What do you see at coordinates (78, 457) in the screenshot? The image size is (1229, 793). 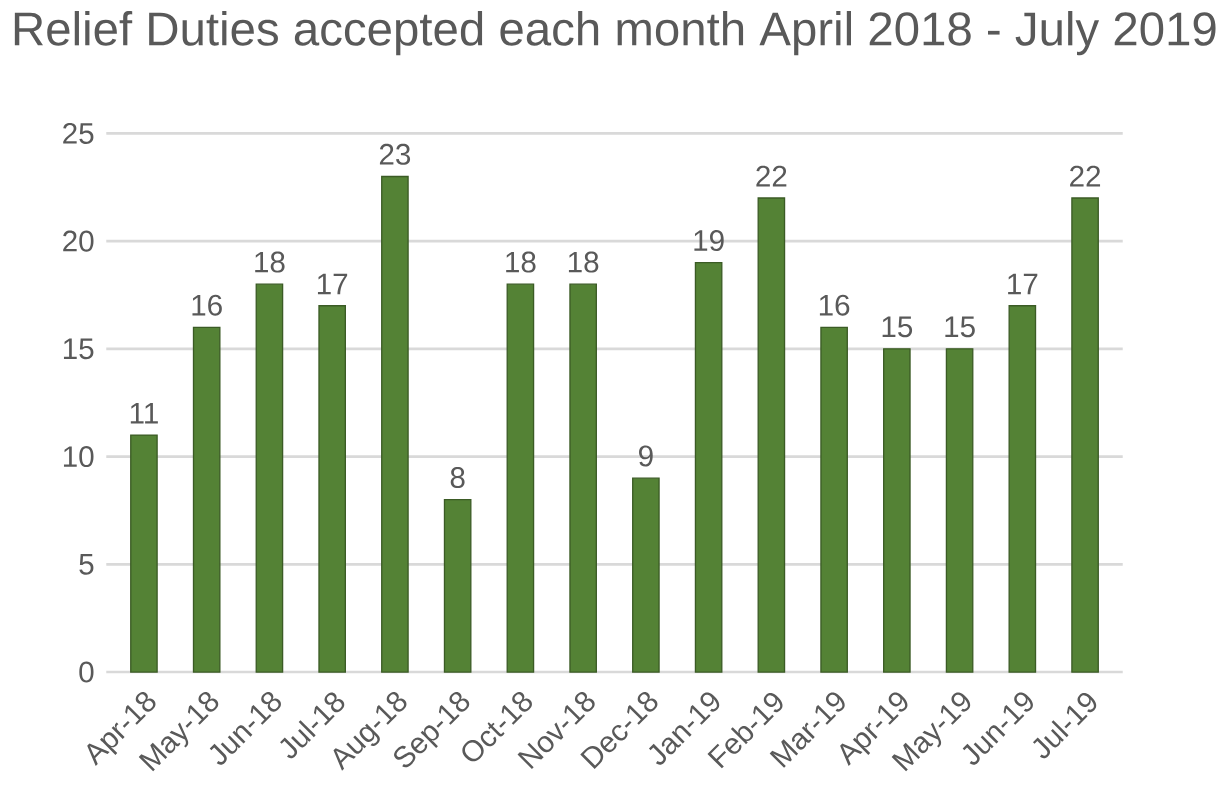 I see `y-tick-label: 10` at bounding box center [78, 457].